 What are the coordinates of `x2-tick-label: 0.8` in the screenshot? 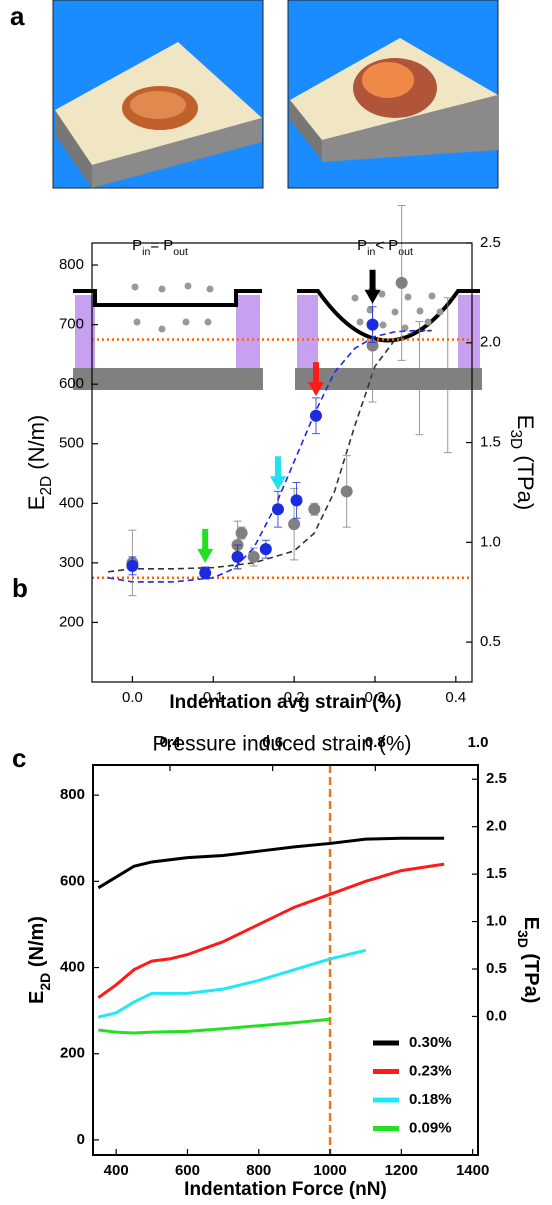 It's located at (375, 742).